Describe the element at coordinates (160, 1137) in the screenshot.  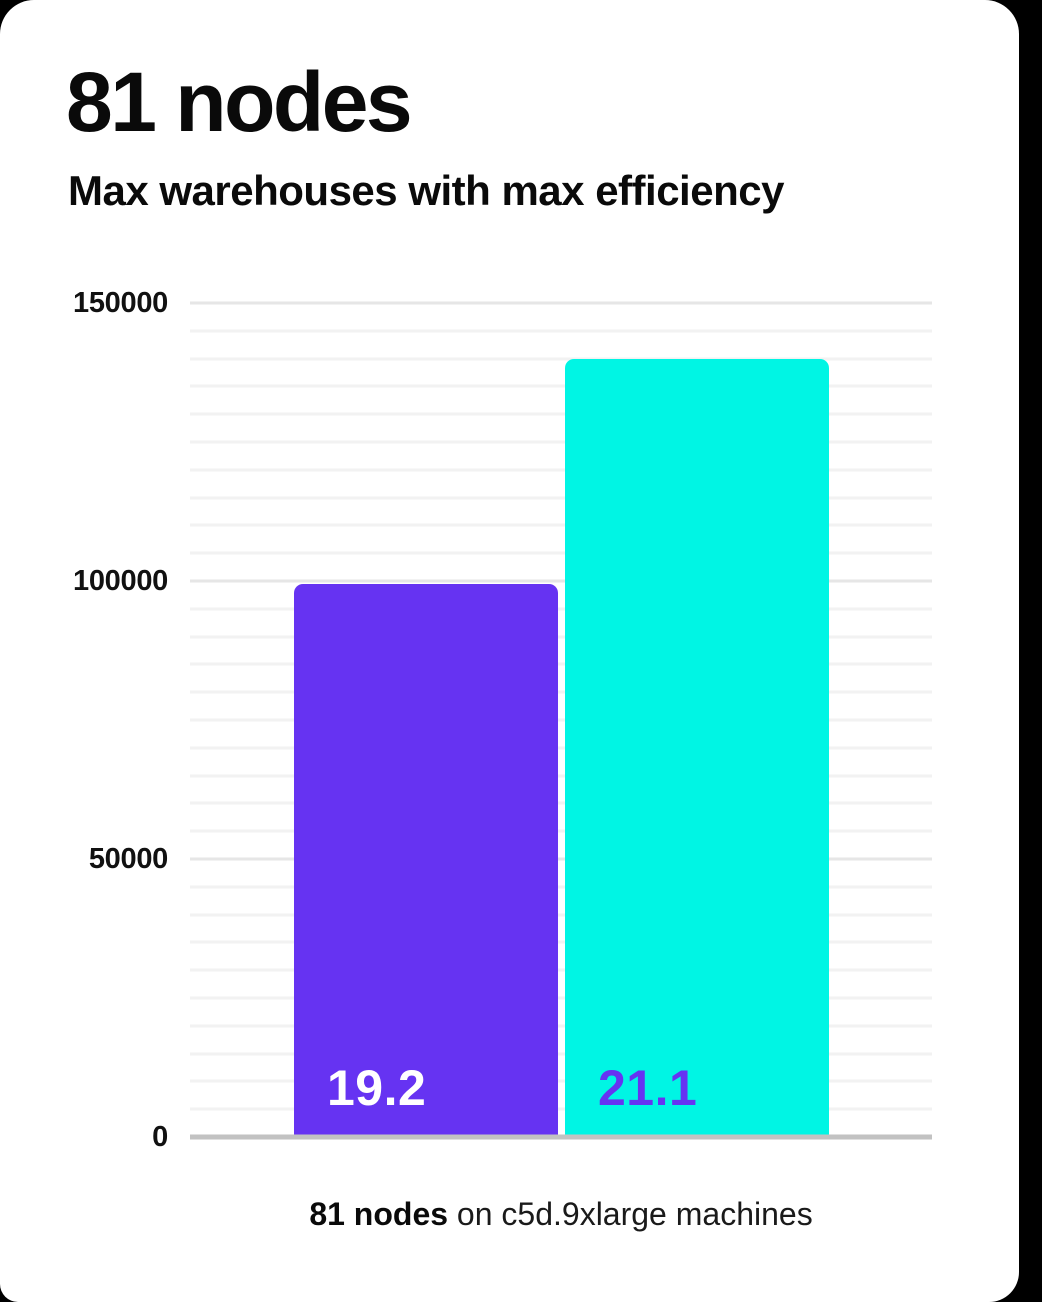
I see `y-tick-label: 0` at that location.